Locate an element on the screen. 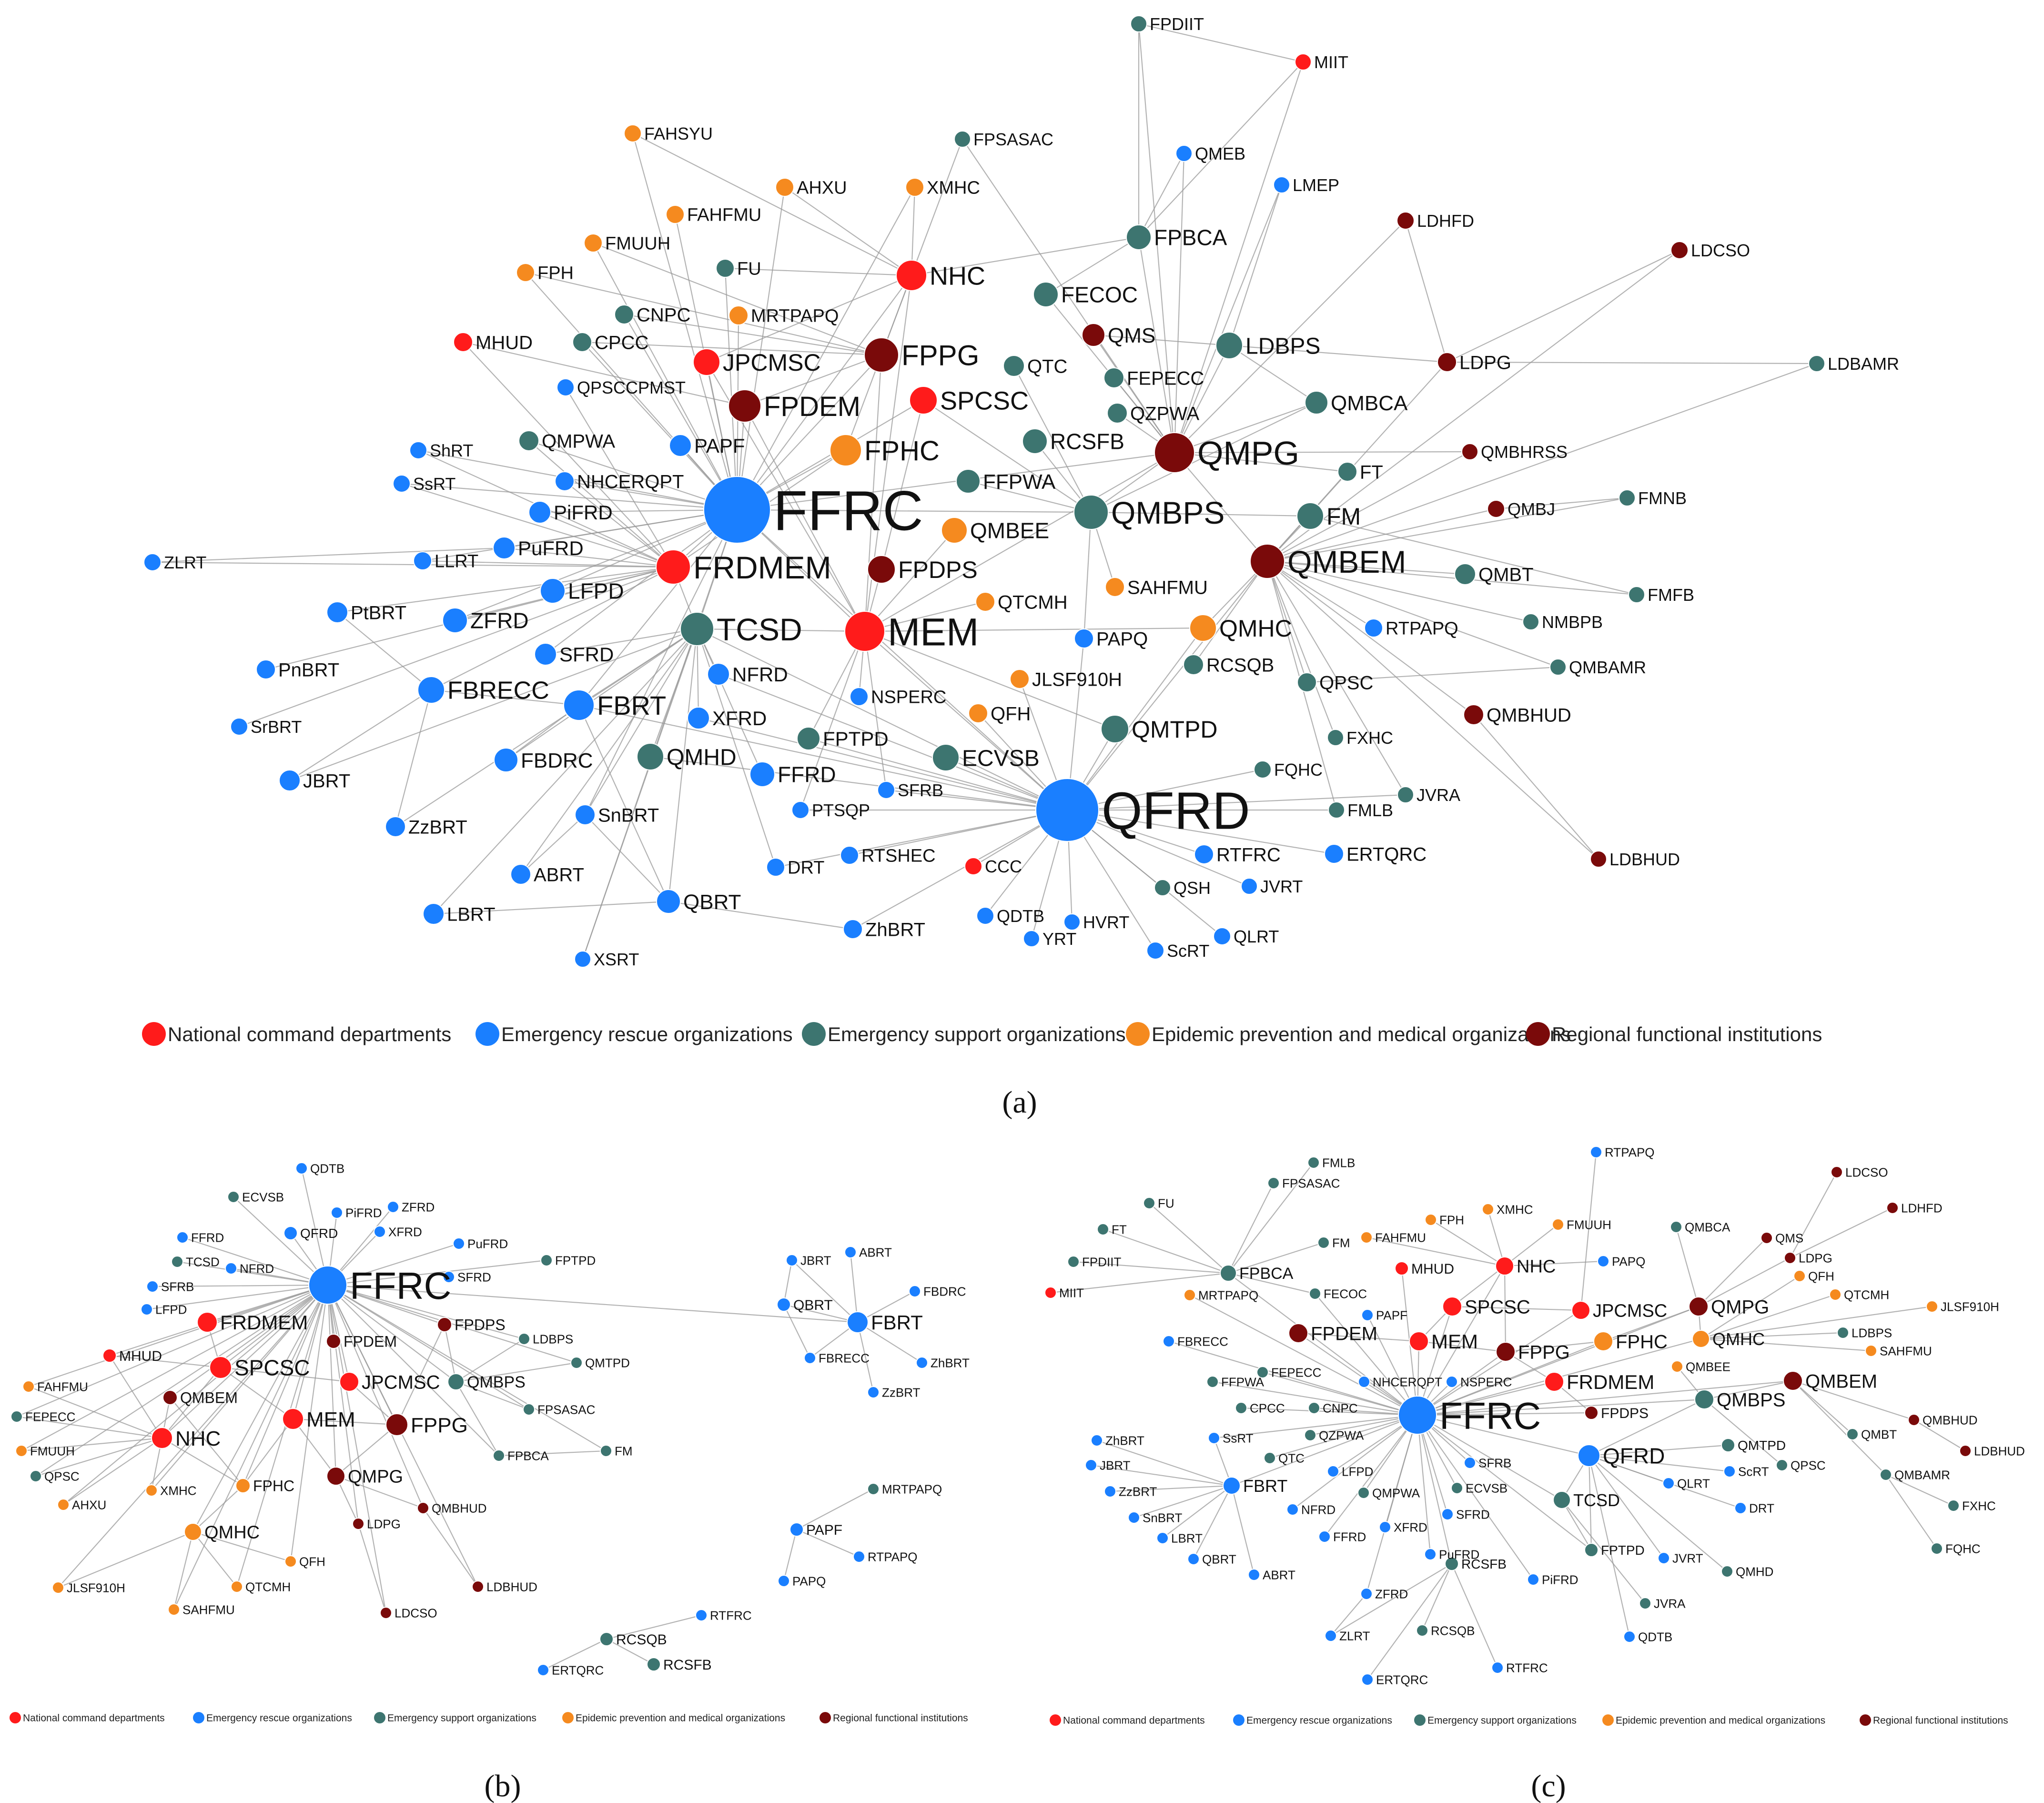 This screenshot has width=2044, height=1803. node-ertqrc is located at coordinates (1334, 854).